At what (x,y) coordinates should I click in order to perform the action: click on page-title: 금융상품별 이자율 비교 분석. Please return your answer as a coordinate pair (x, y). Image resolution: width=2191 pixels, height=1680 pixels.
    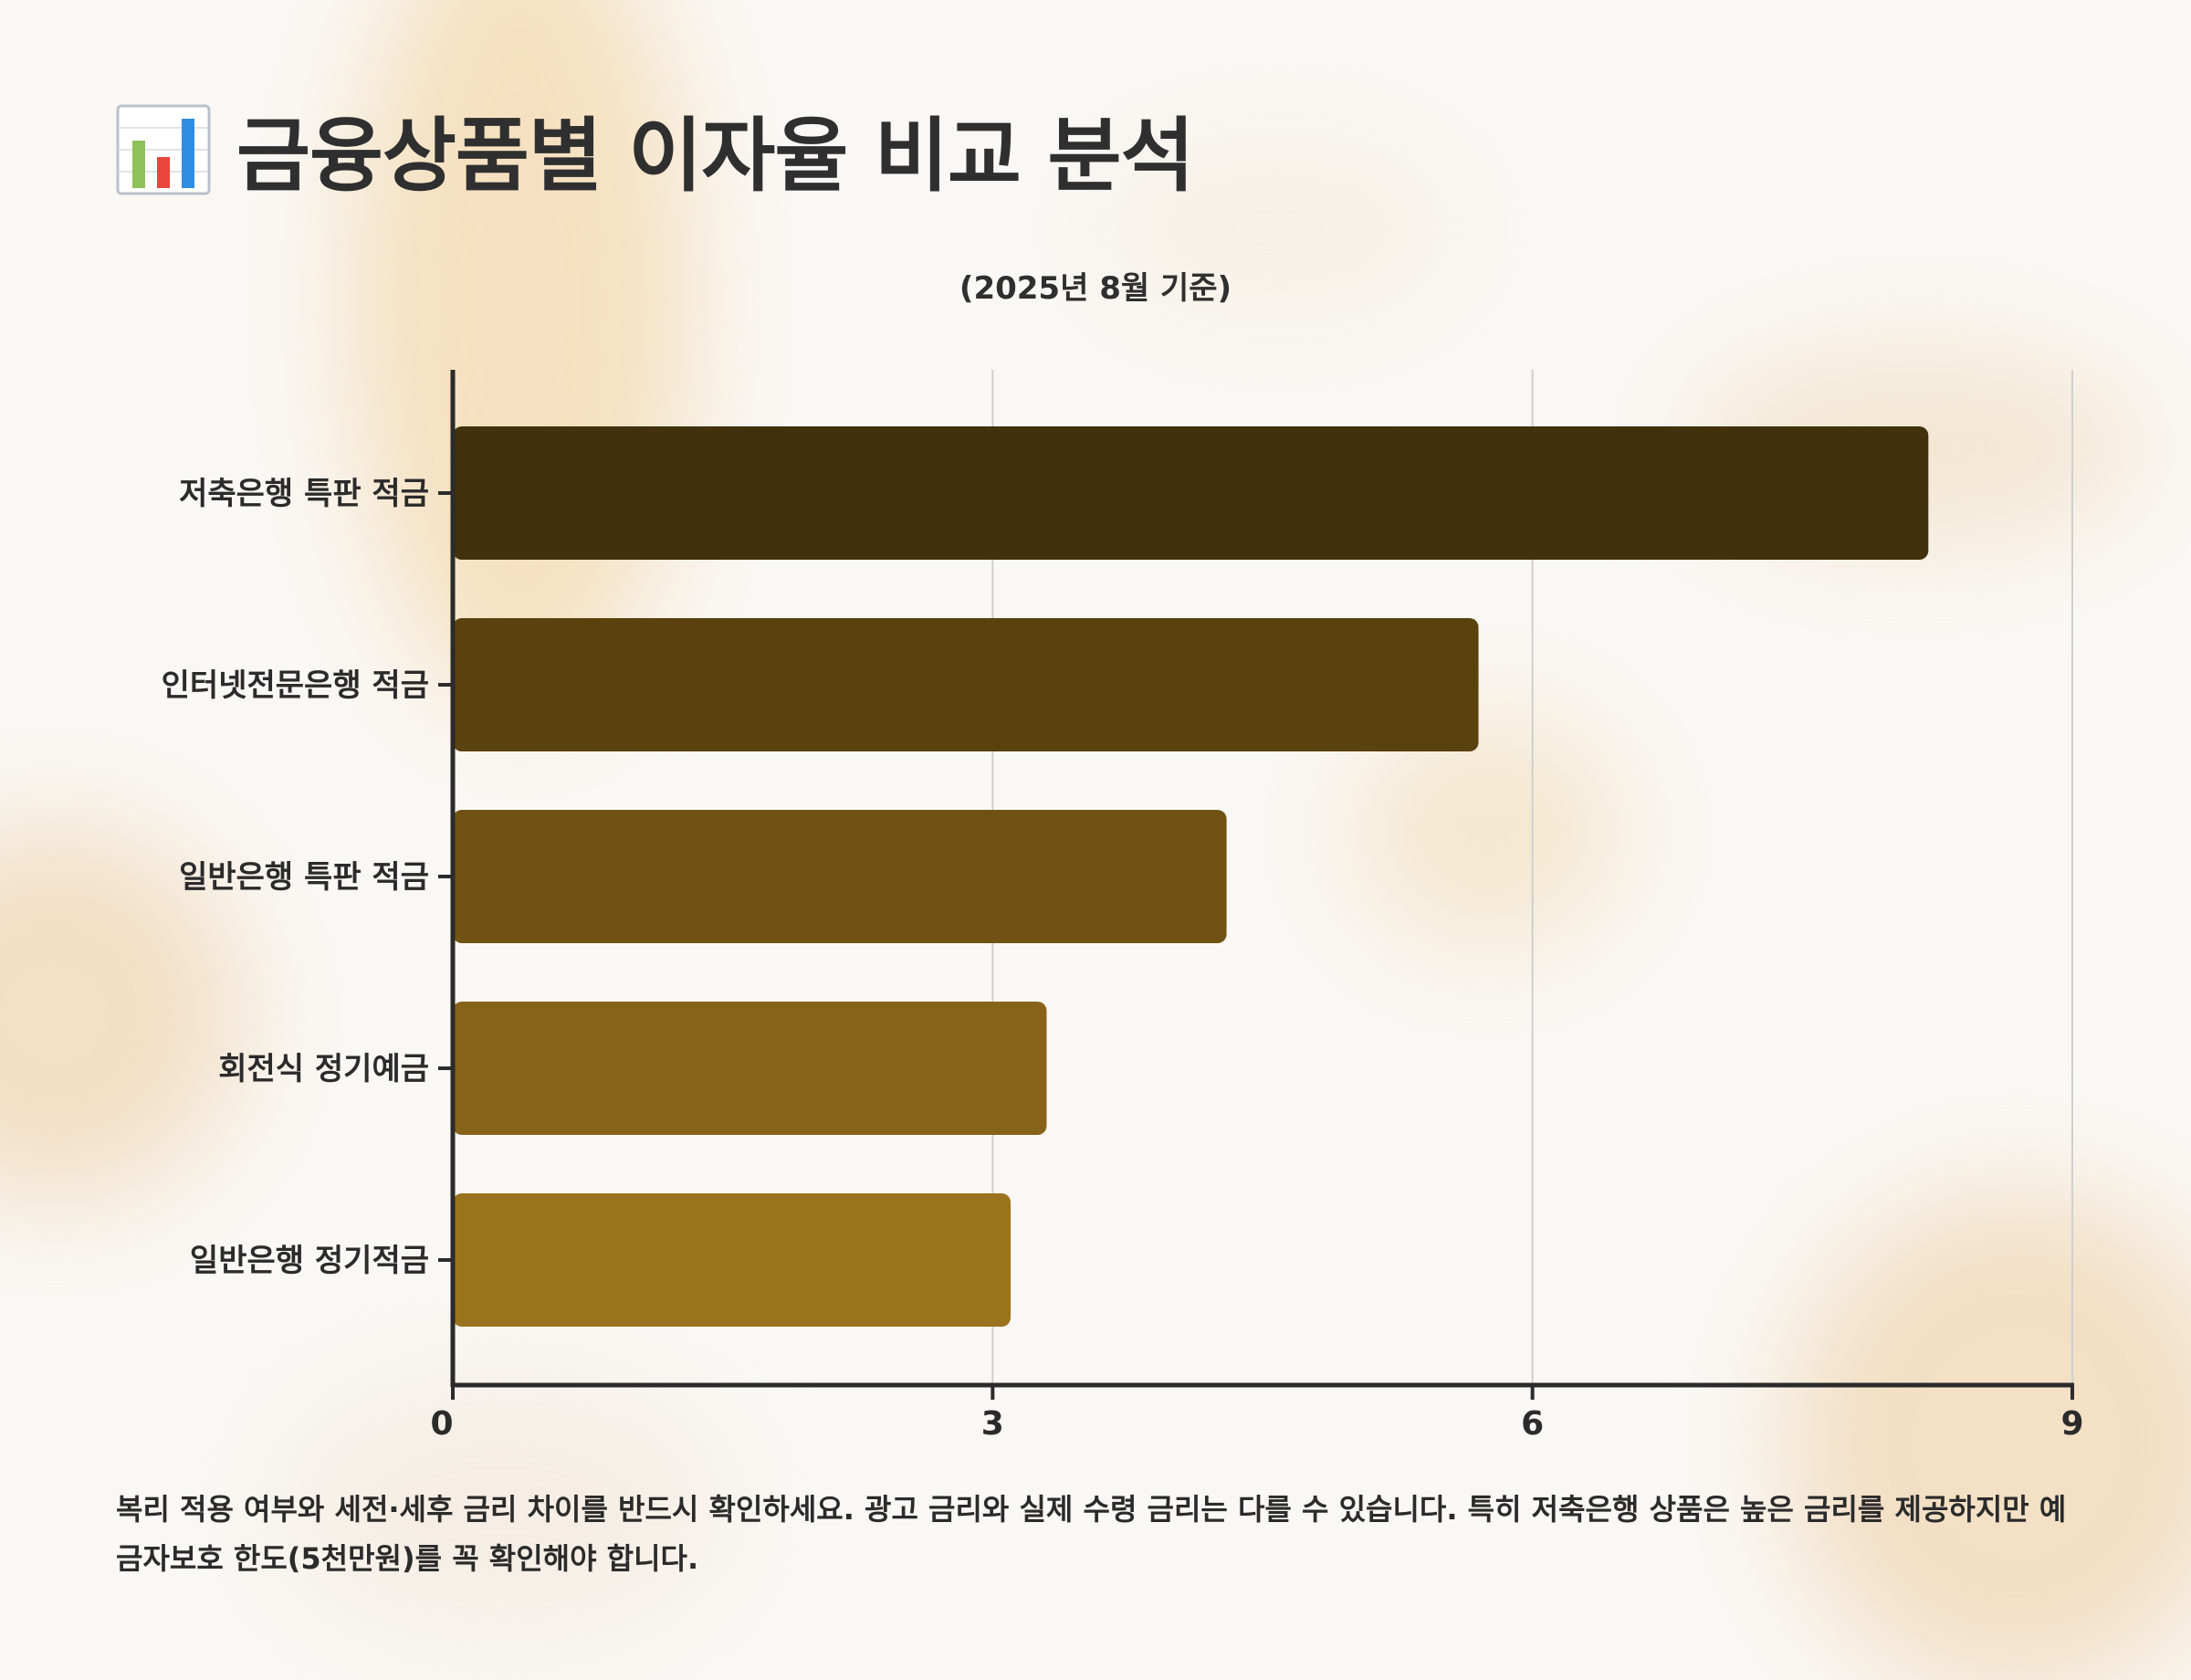
    Looking at the image, I should click on (715, 156).